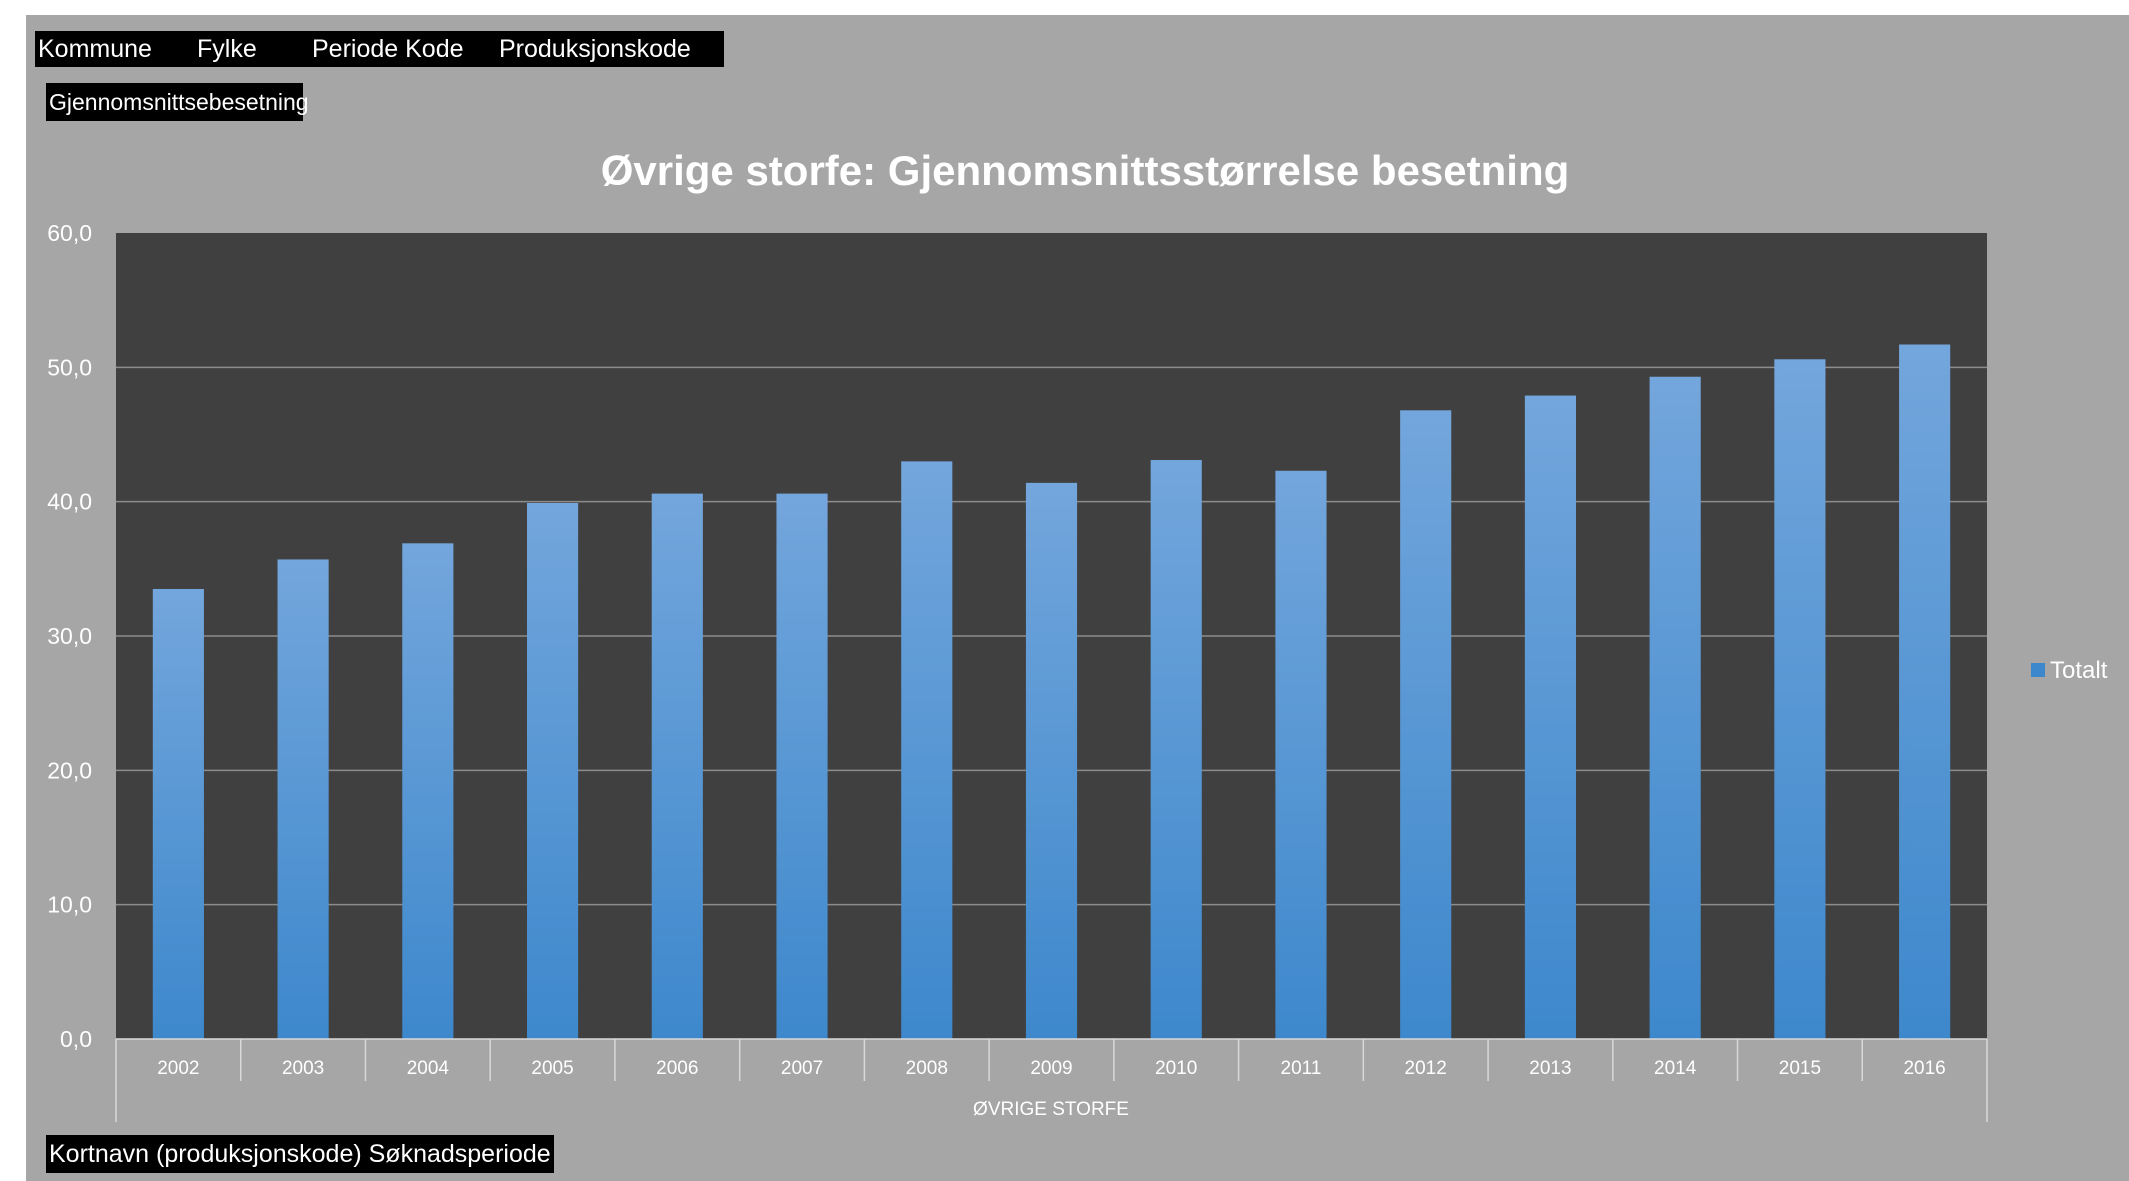 The width and height of the screenshot is (2129, 1181). I want to click on x-tick-label: 2010, so click(1176, 1068).